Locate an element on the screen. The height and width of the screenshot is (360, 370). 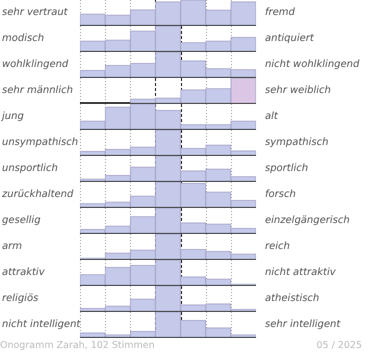
y-axis-title: sehr männlich is located at coordinates (37, 91).